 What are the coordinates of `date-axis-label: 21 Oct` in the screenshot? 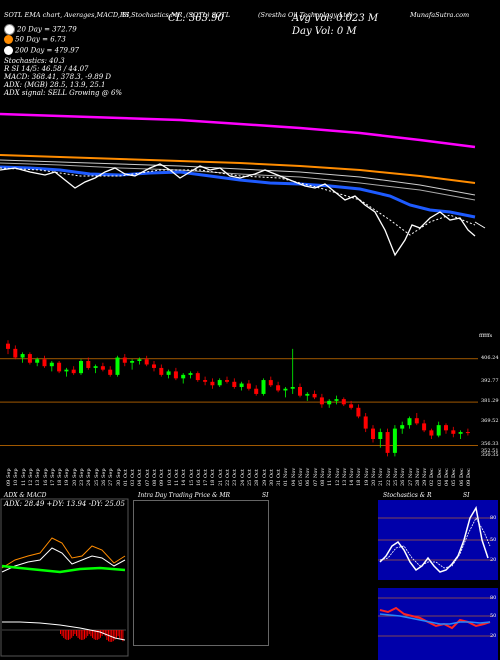 It's located at (220, 477).